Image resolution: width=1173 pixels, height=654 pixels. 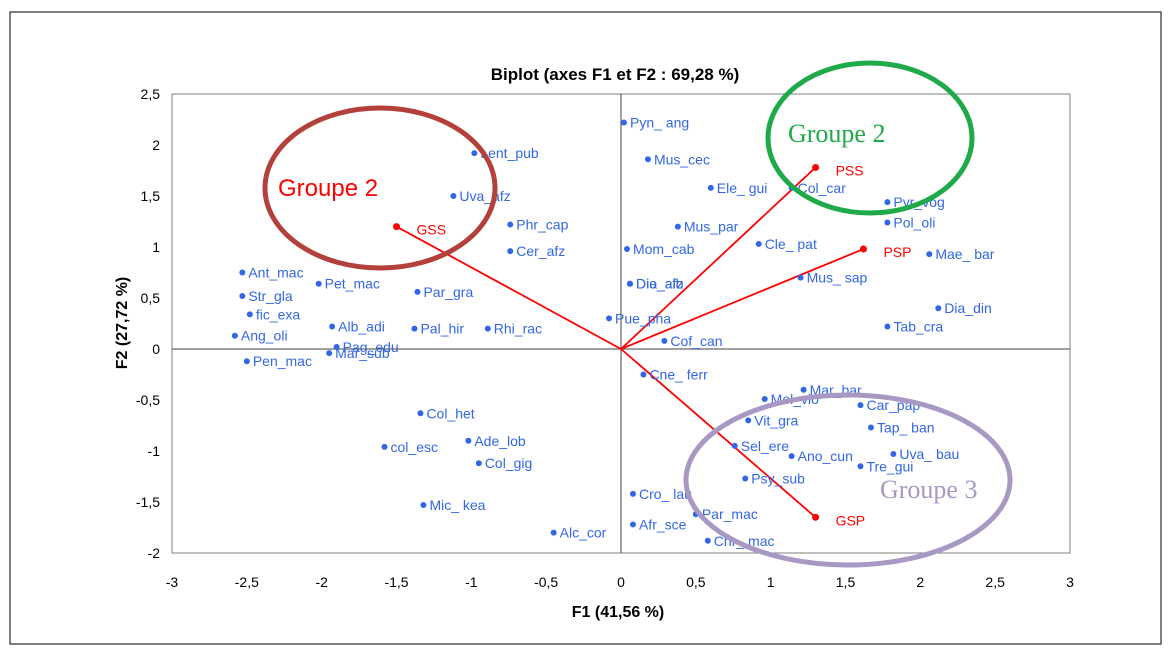 I want to click on observation-label: Mic_ kea, so click(x=457, y=505).